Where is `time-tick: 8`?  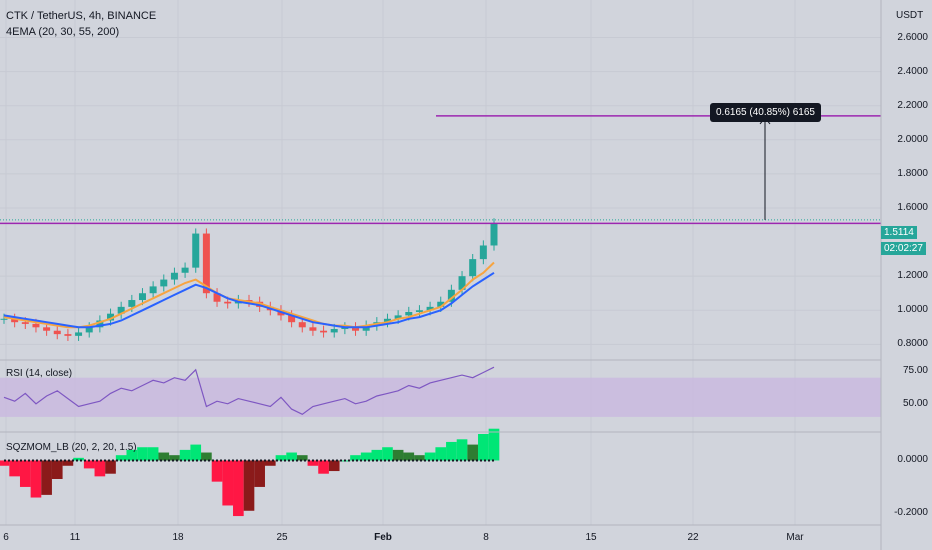
time-tick: 8 is located at coordinates (486, 537).